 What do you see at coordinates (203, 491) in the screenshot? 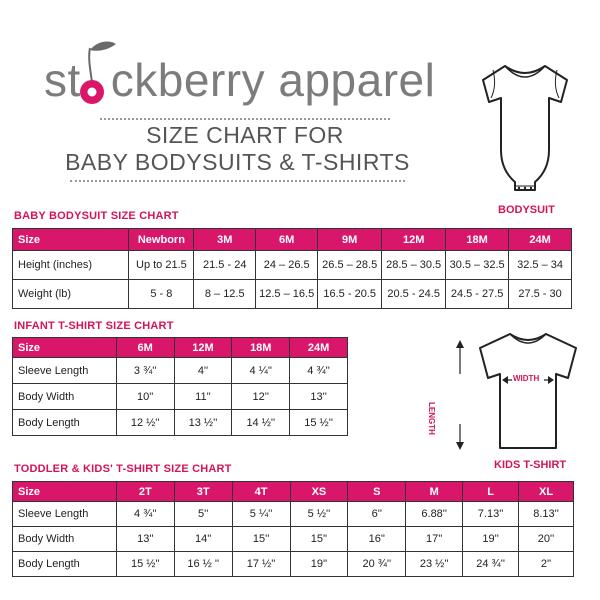
I see `header-cell: 3T` at bounding box center [203, 491].